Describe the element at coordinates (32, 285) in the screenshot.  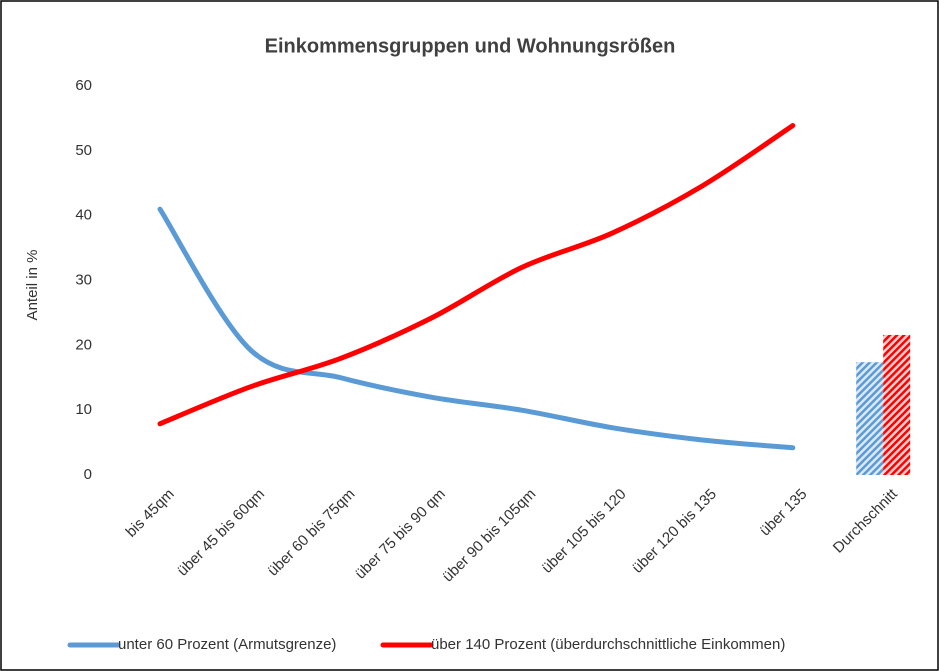
I see `y-axis-label: Anteil in %` at that location.